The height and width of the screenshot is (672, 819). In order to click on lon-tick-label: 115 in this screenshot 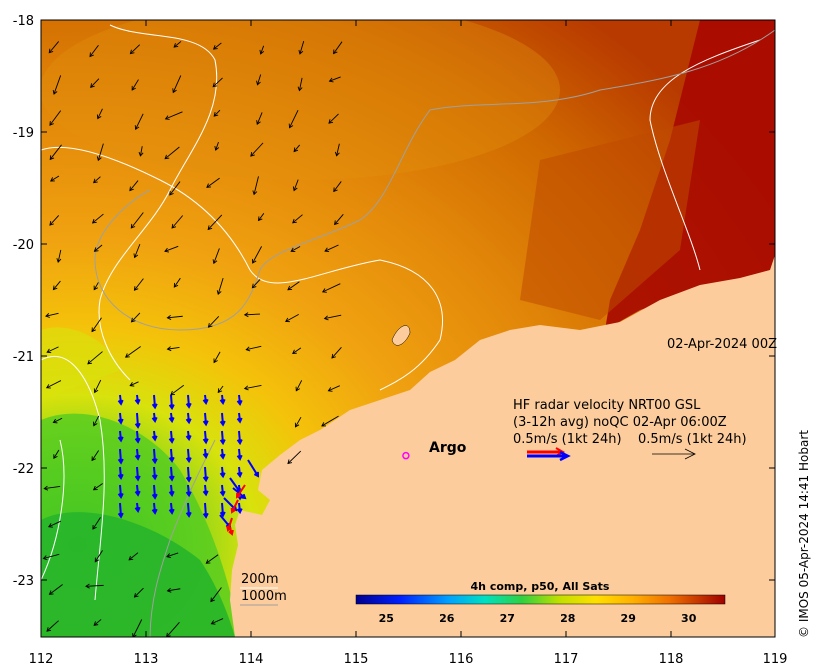, I will do `click(356, 659)`.